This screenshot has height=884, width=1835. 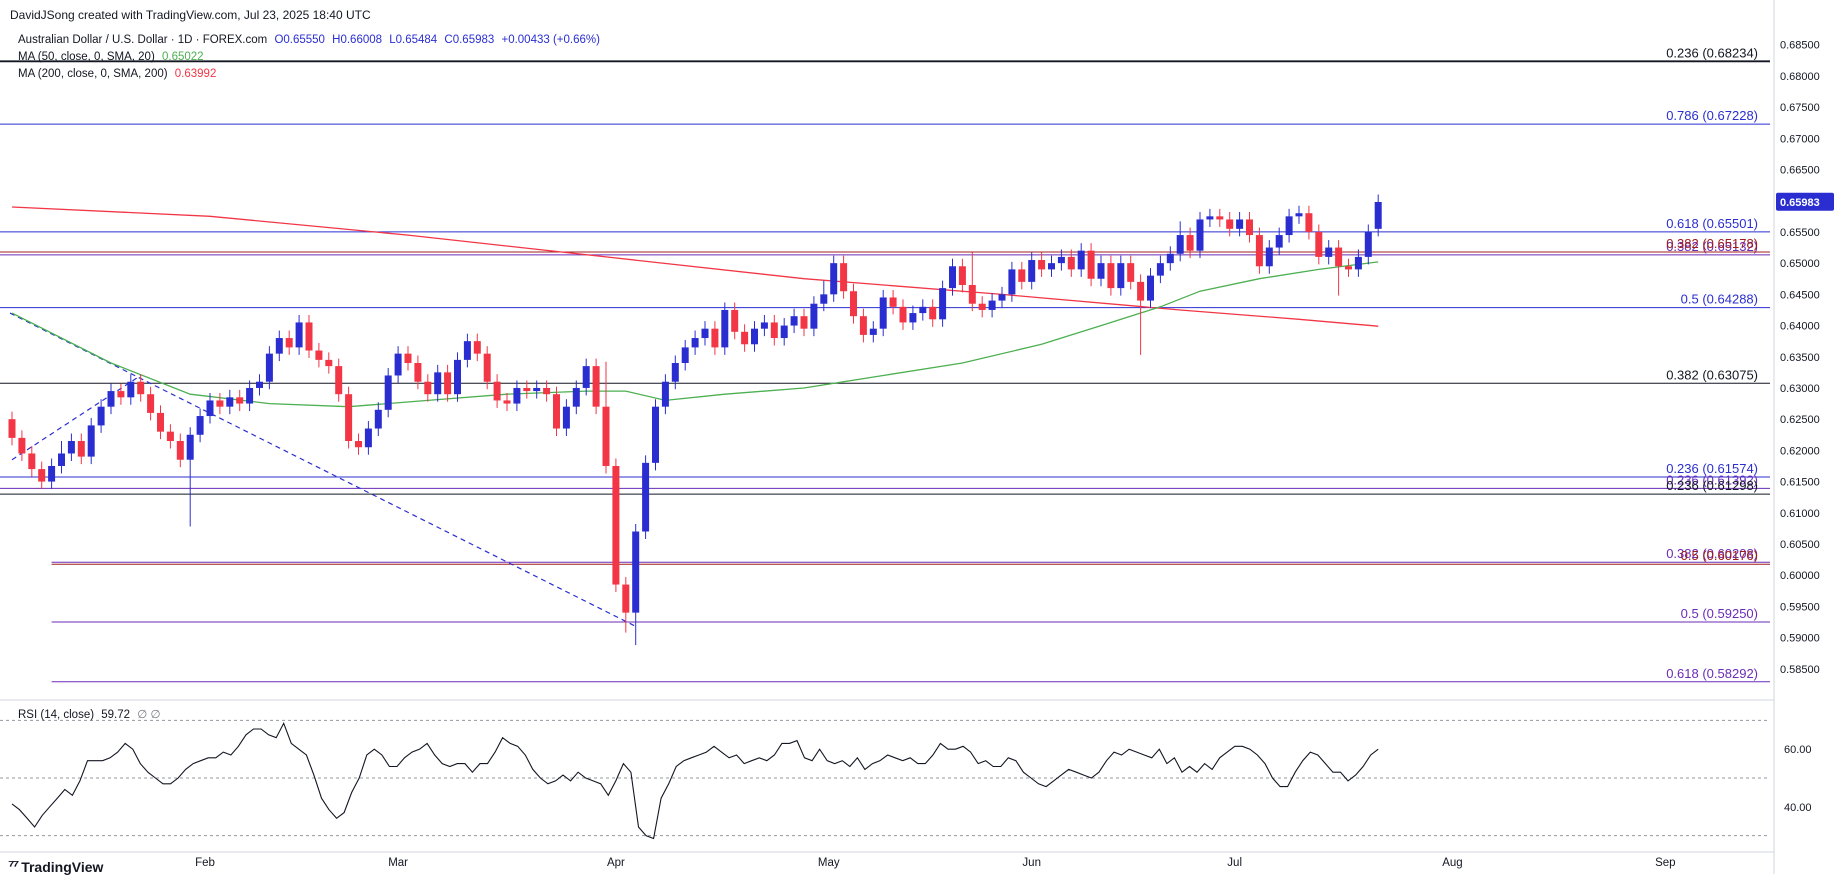 What do you see at coordinates (1800, 295) in the screenshot?
I see `price-tick-label: 0.64500` at bounding box center [1800, 295].